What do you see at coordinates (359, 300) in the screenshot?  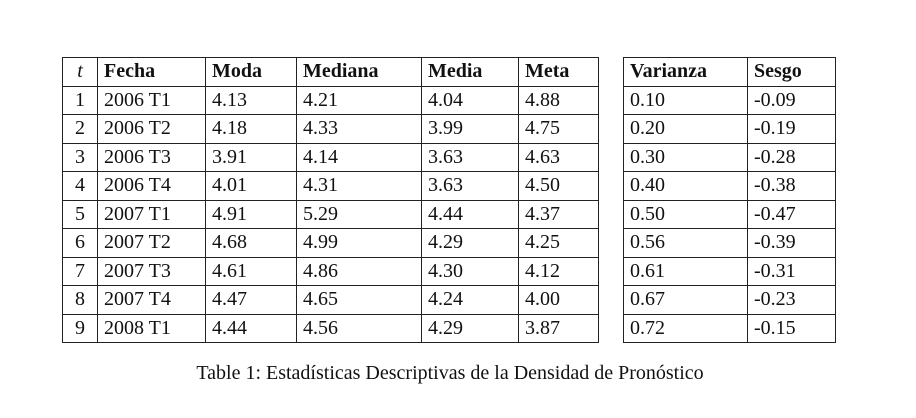 I see `table-cell: 4.65` at bounding box center [359, 300].